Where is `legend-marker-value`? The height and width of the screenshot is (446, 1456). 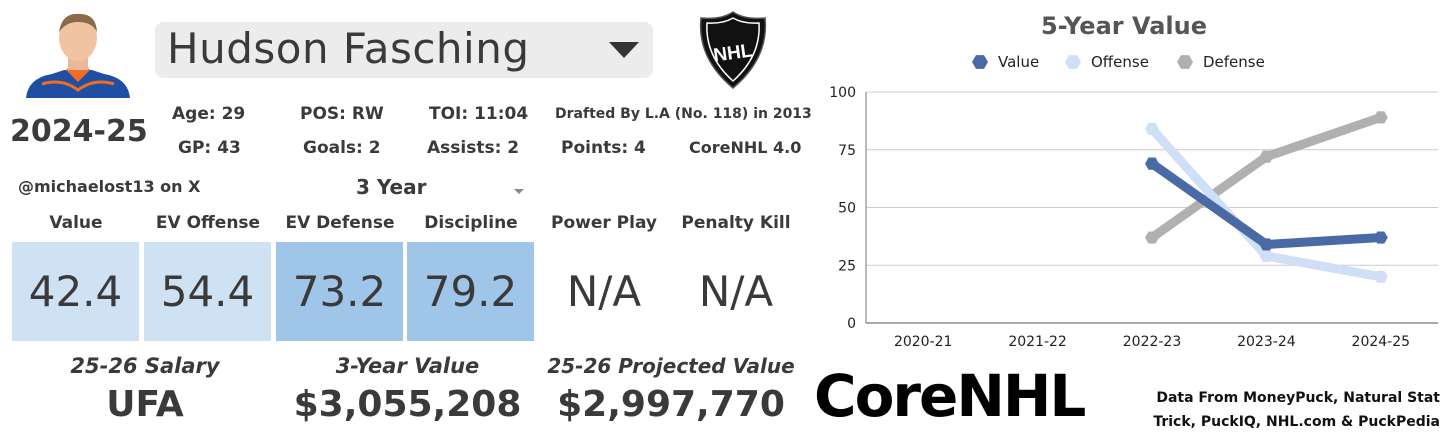 legend-marker-value is located at coordinates (980, 62).